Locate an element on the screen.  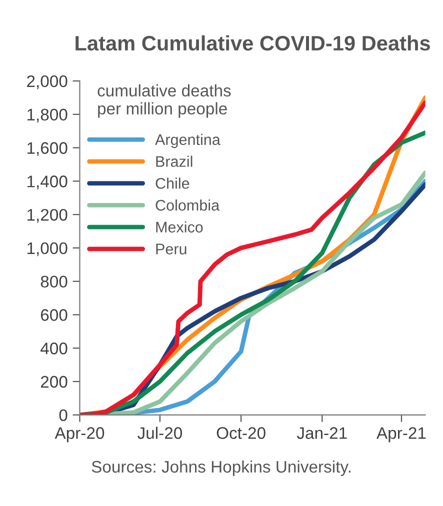
legend-label: Argentina is located at coordinates (187, 141).